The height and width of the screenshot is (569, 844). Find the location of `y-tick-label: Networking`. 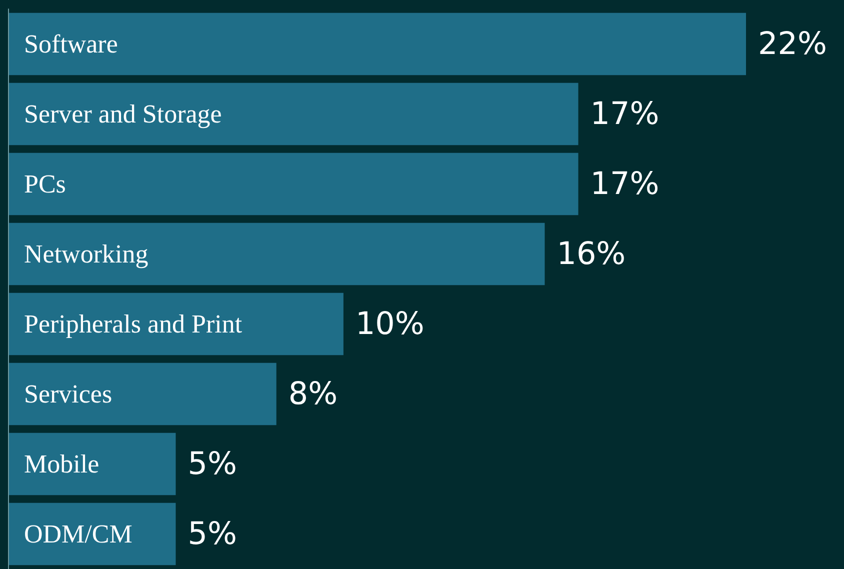

y-tick-label: Networking is located at coordinates (86, 254).